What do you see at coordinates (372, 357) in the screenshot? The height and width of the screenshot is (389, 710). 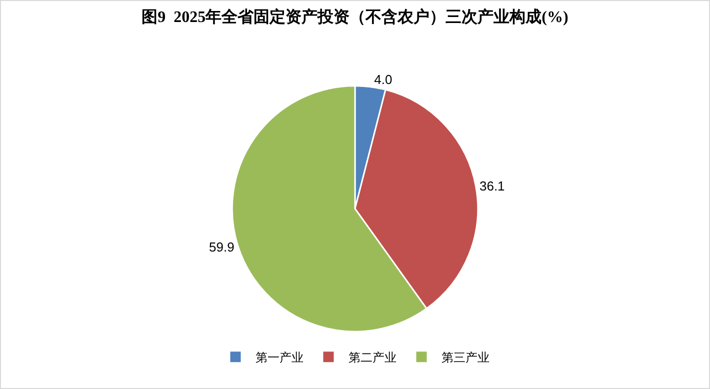 I see `legend-label: 第二产业` at bounding box center [372, 357].